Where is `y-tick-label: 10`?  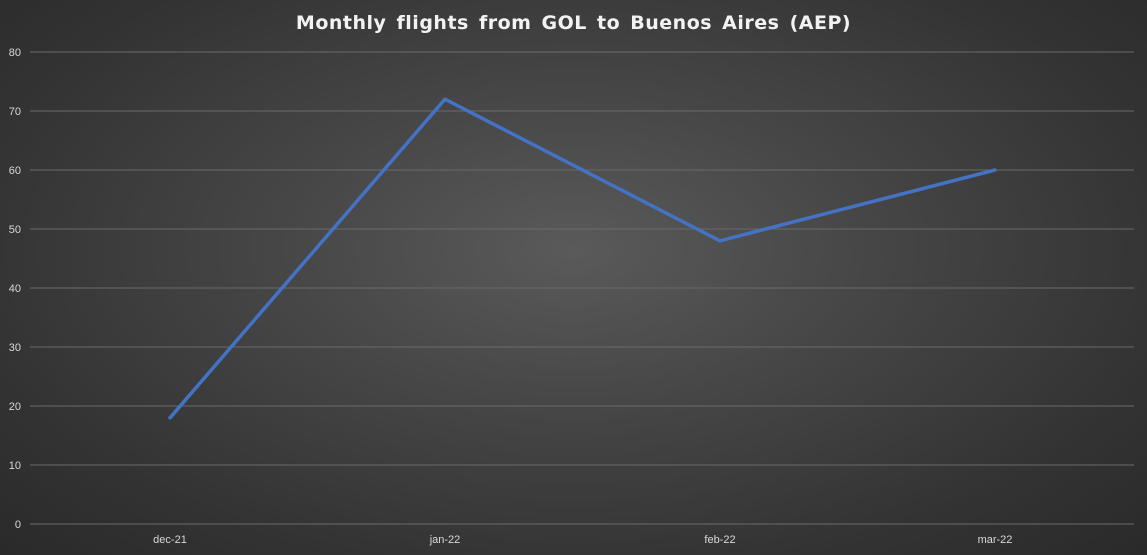
y-tick-label: 10 is located at coordinates (15, 466).